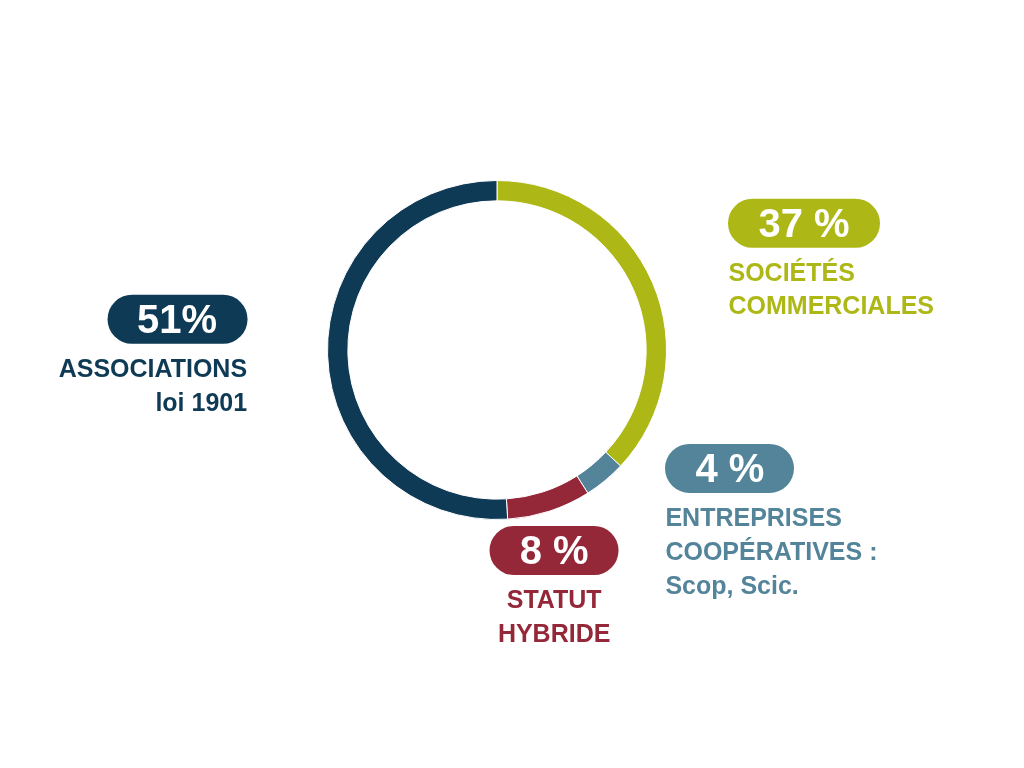  Describe the element at coordinates (554, 550) in the screenshot. I see `data-label: 8 %` at that location.